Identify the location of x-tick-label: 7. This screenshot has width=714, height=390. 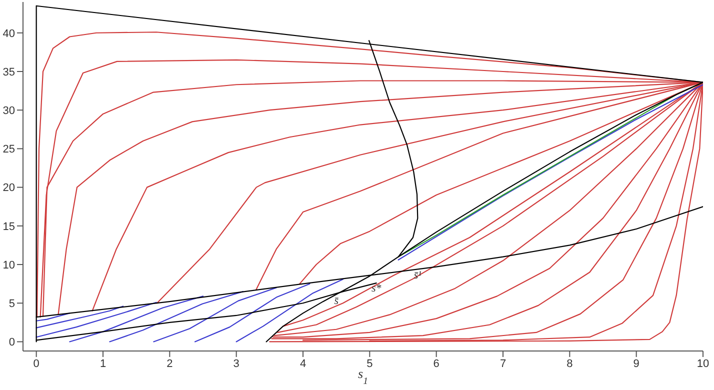
(503, 364).